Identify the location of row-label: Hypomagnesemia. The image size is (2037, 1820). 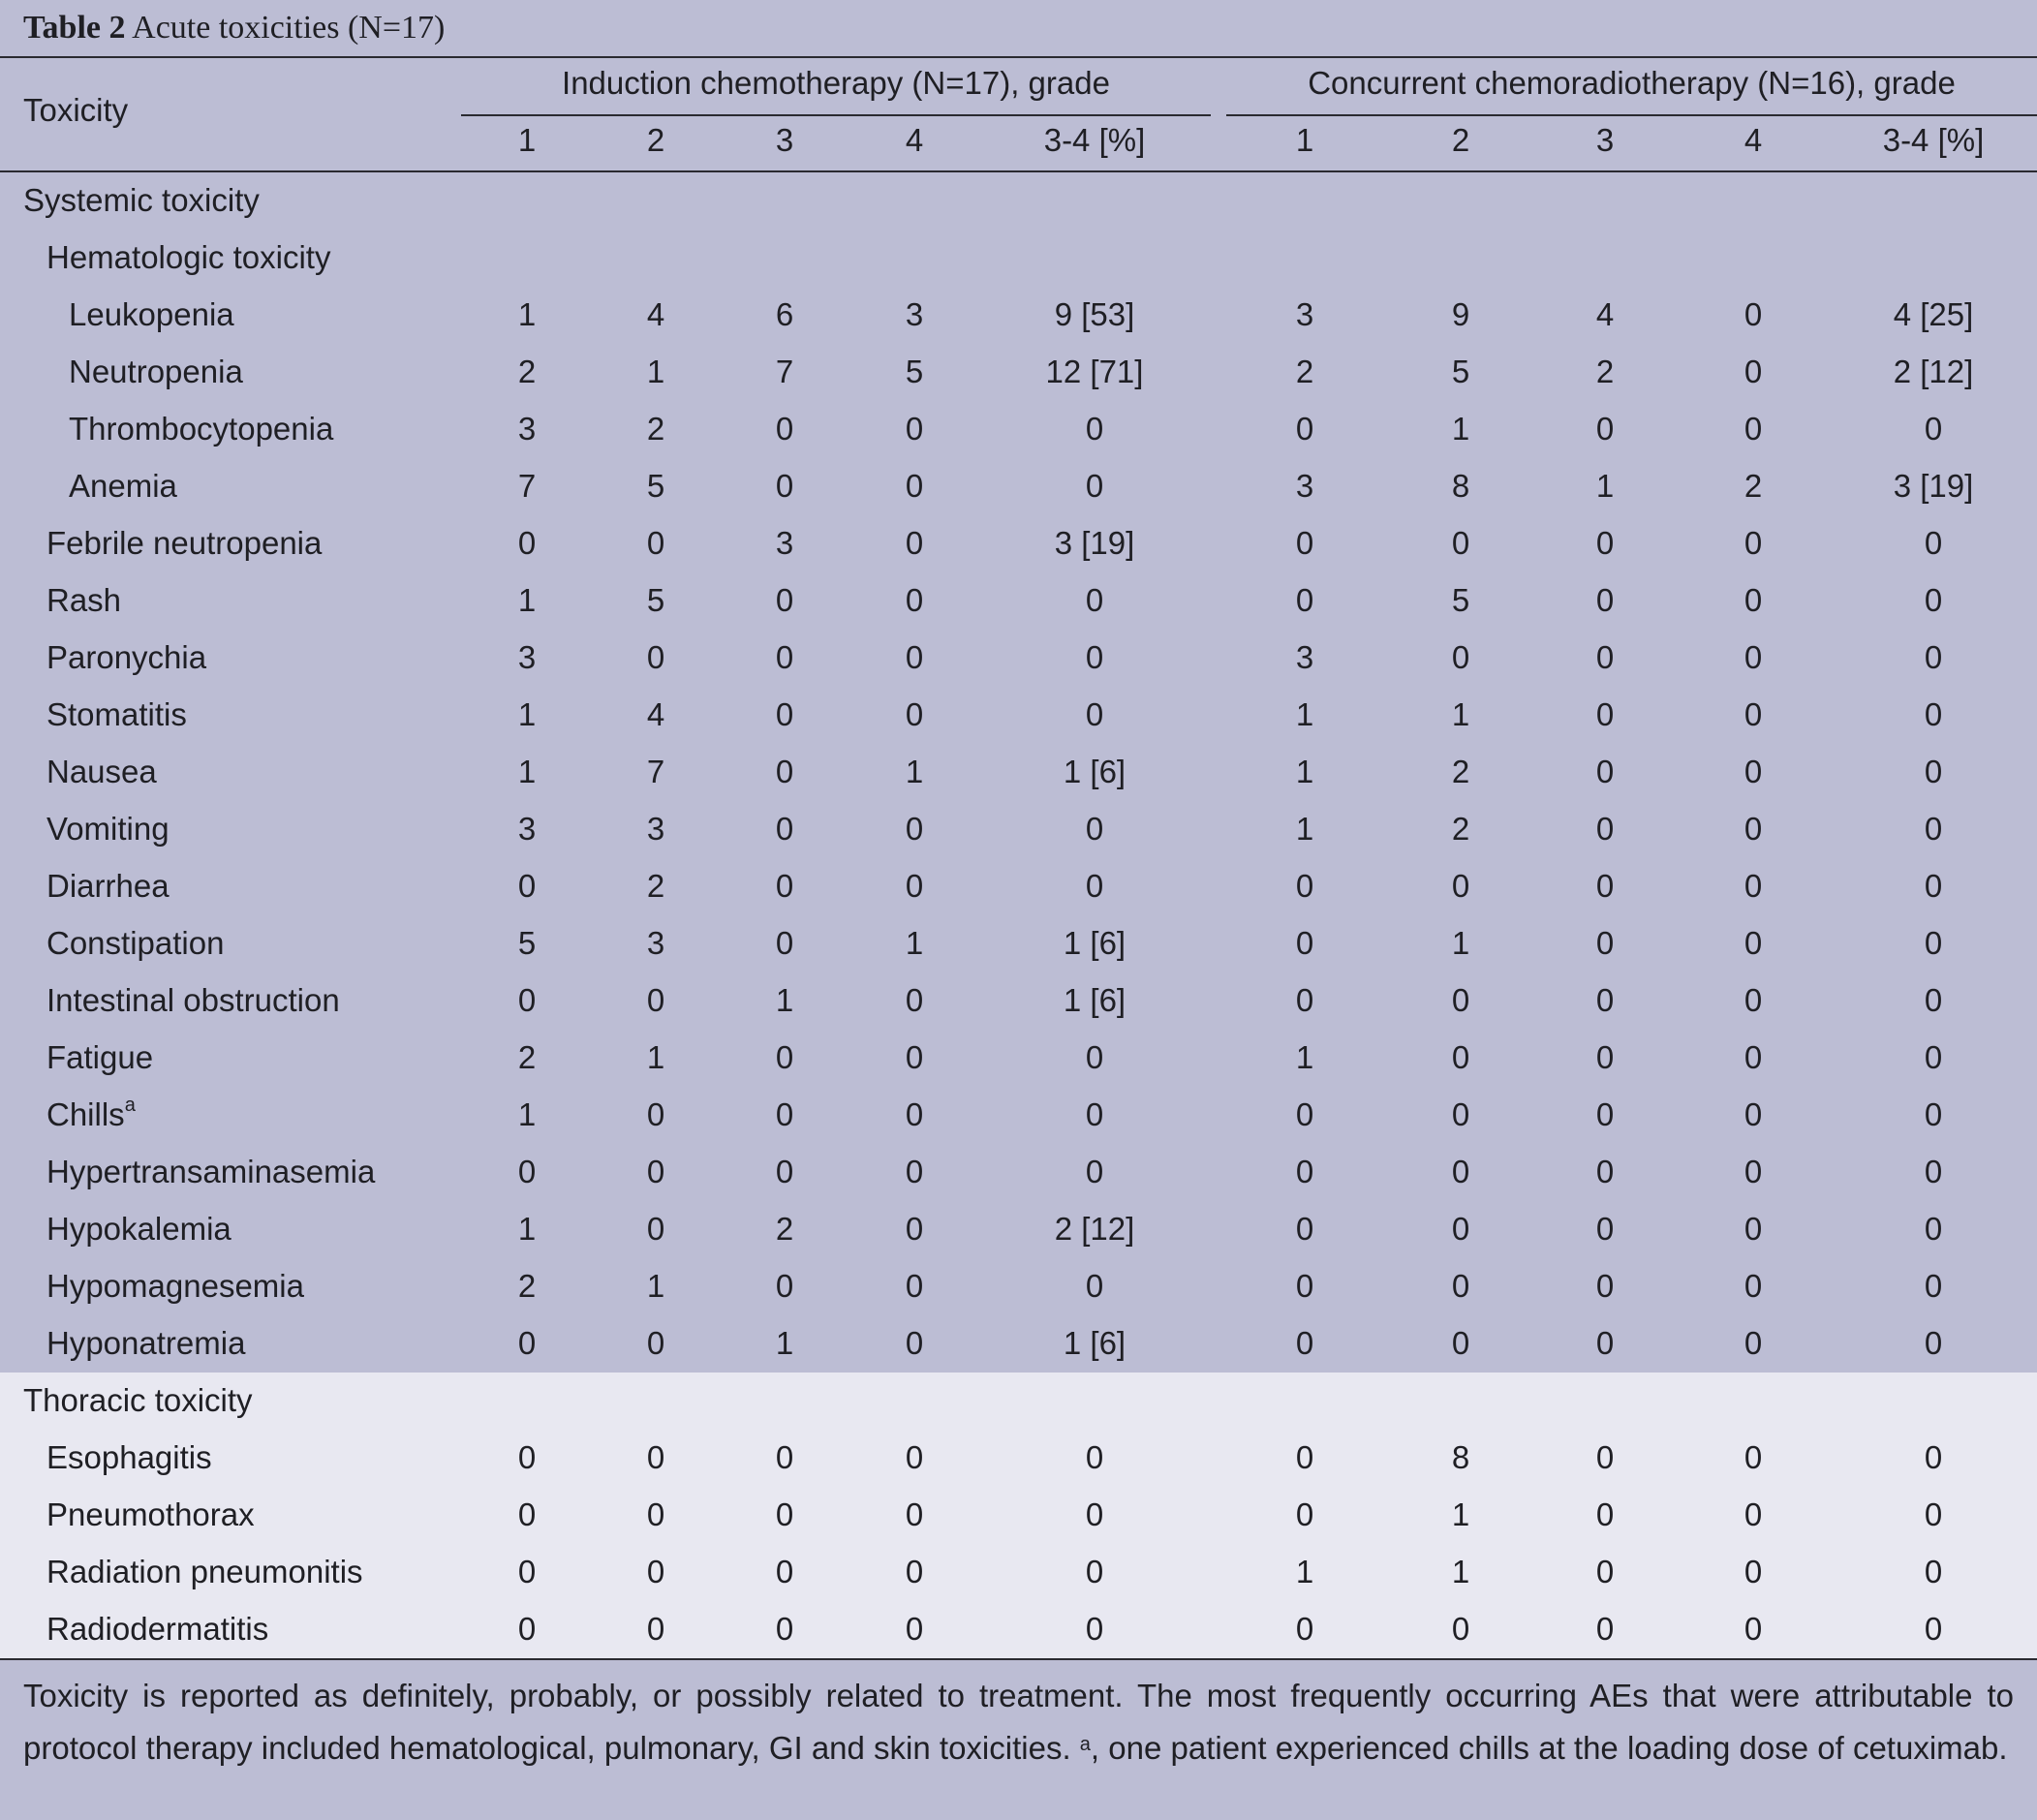
(175, 1287).